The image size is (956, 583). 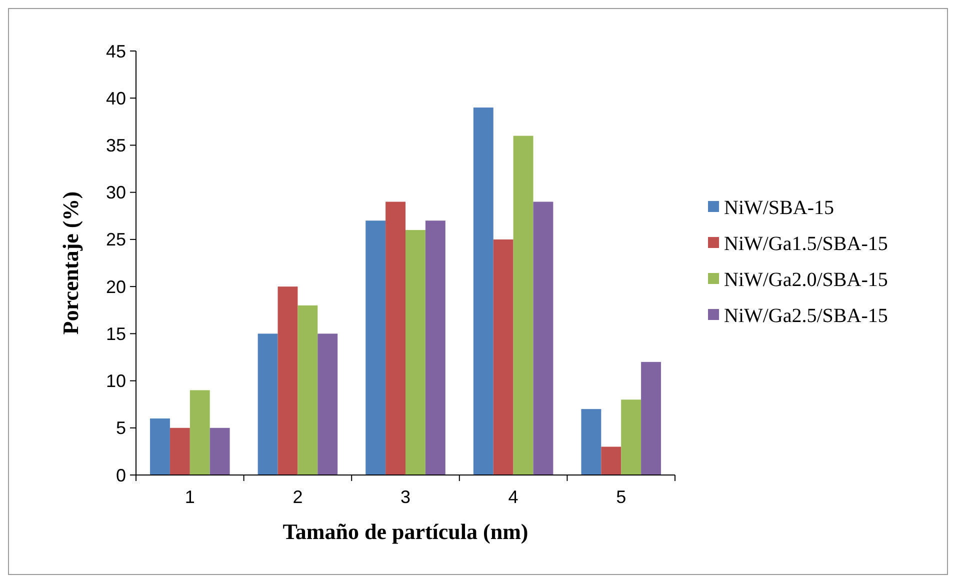 What do you see at coordinates (297, 497) in the screenshot?
I see `x-tick-label: 2` at bounding box center [297, 497].